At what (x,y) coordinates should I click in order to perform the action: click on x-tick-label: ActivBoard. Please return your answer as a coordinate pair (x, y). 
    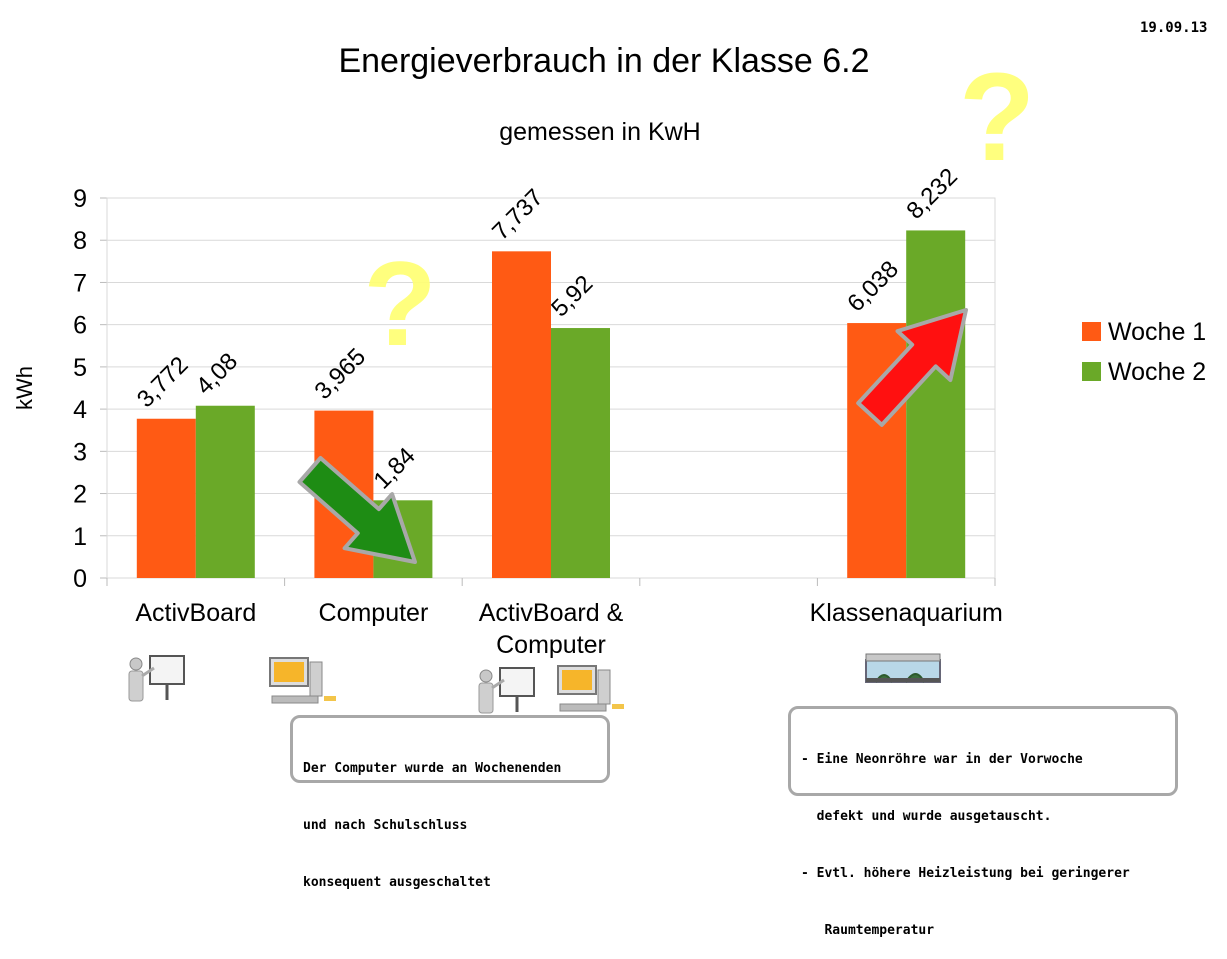
    Looking at the image, I should click on (195, 613).